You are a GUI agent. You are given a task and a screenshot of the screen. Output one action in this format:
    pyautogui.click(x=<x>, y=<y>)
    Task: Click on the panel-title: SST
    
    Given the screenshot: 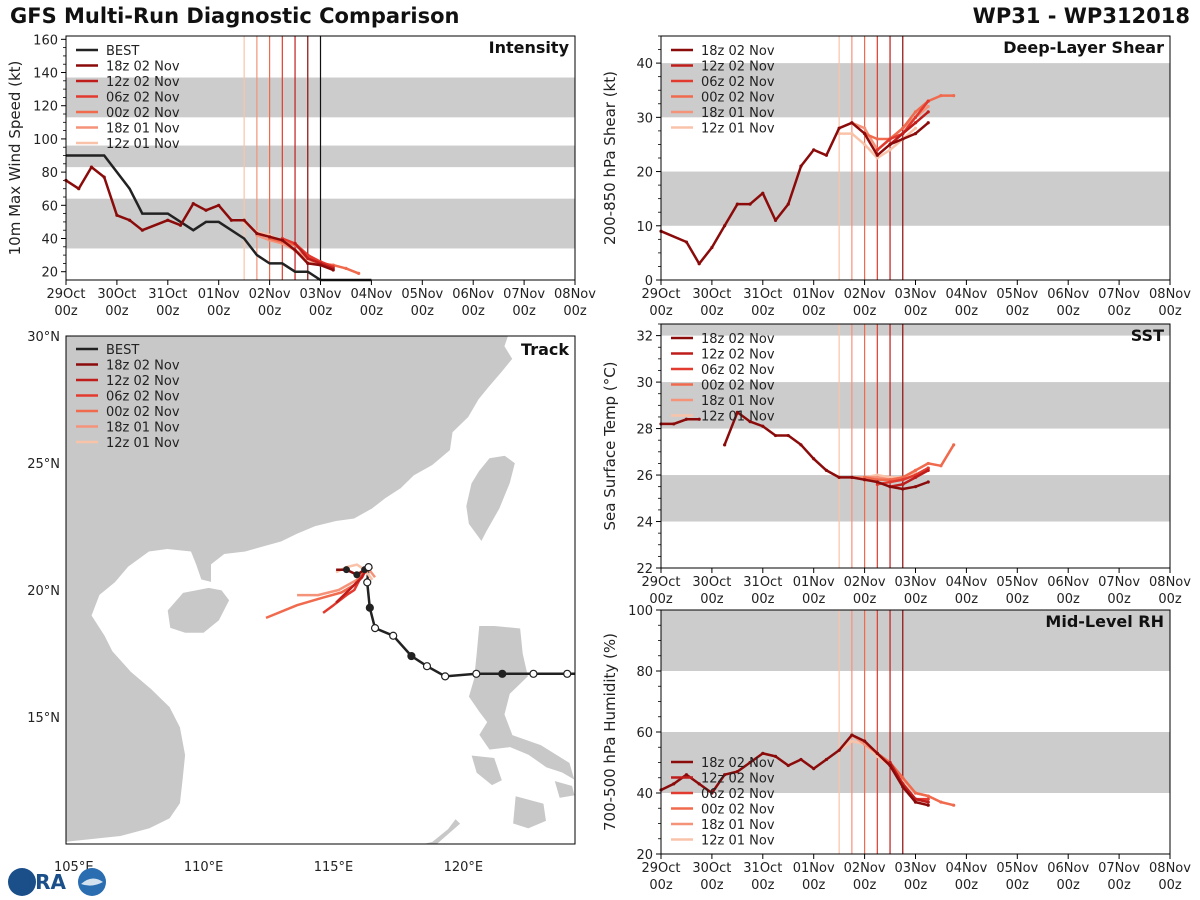 What is the action you would take?
    pyautogui.click(x=1147, y=335)
    